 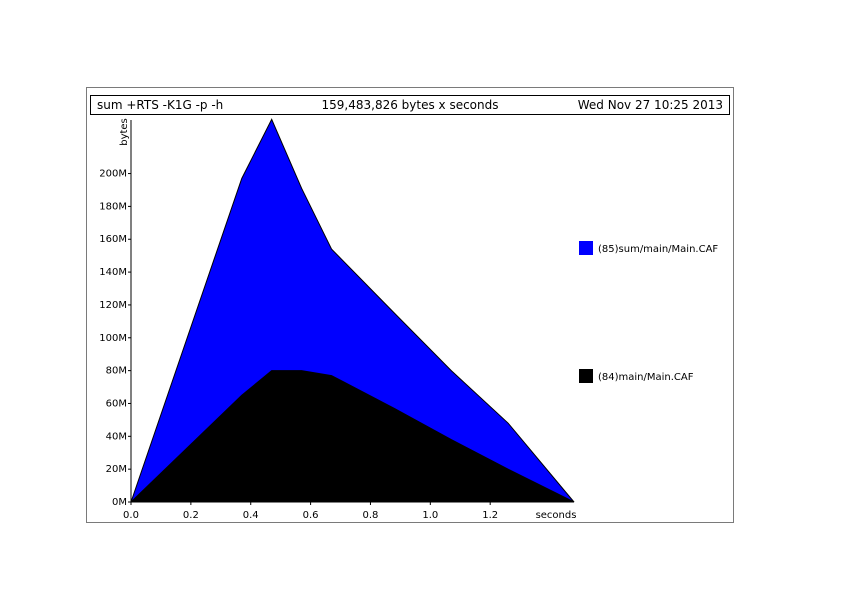 I want to click on header-total: 159,483,826 bytes x seconds, so click(x=410, y=105).